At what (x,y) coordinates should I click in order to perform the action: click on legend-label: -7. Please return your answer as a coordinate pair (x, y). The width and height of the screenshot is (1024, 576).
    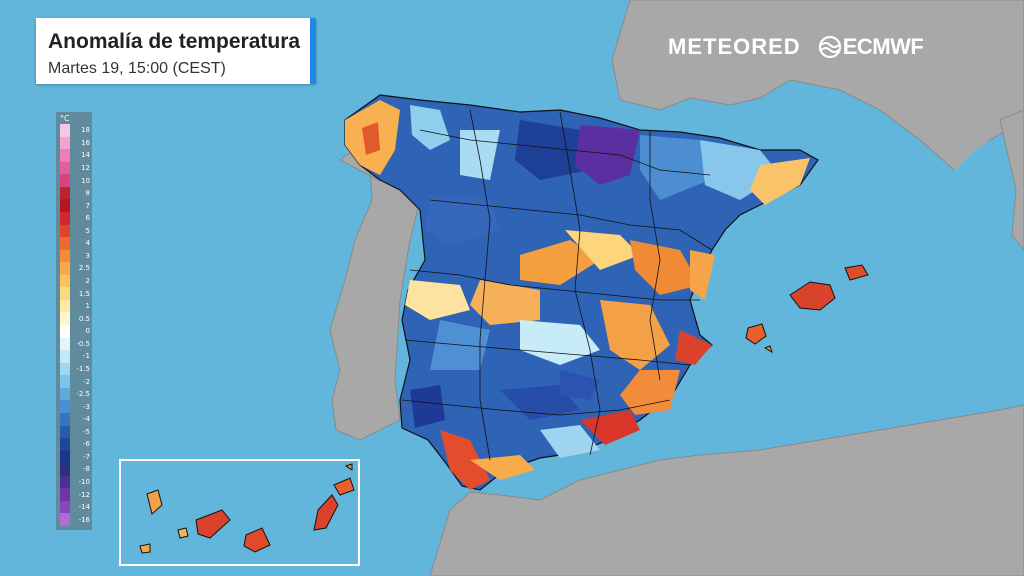
    Looking at the image, I should click on (86, 456).